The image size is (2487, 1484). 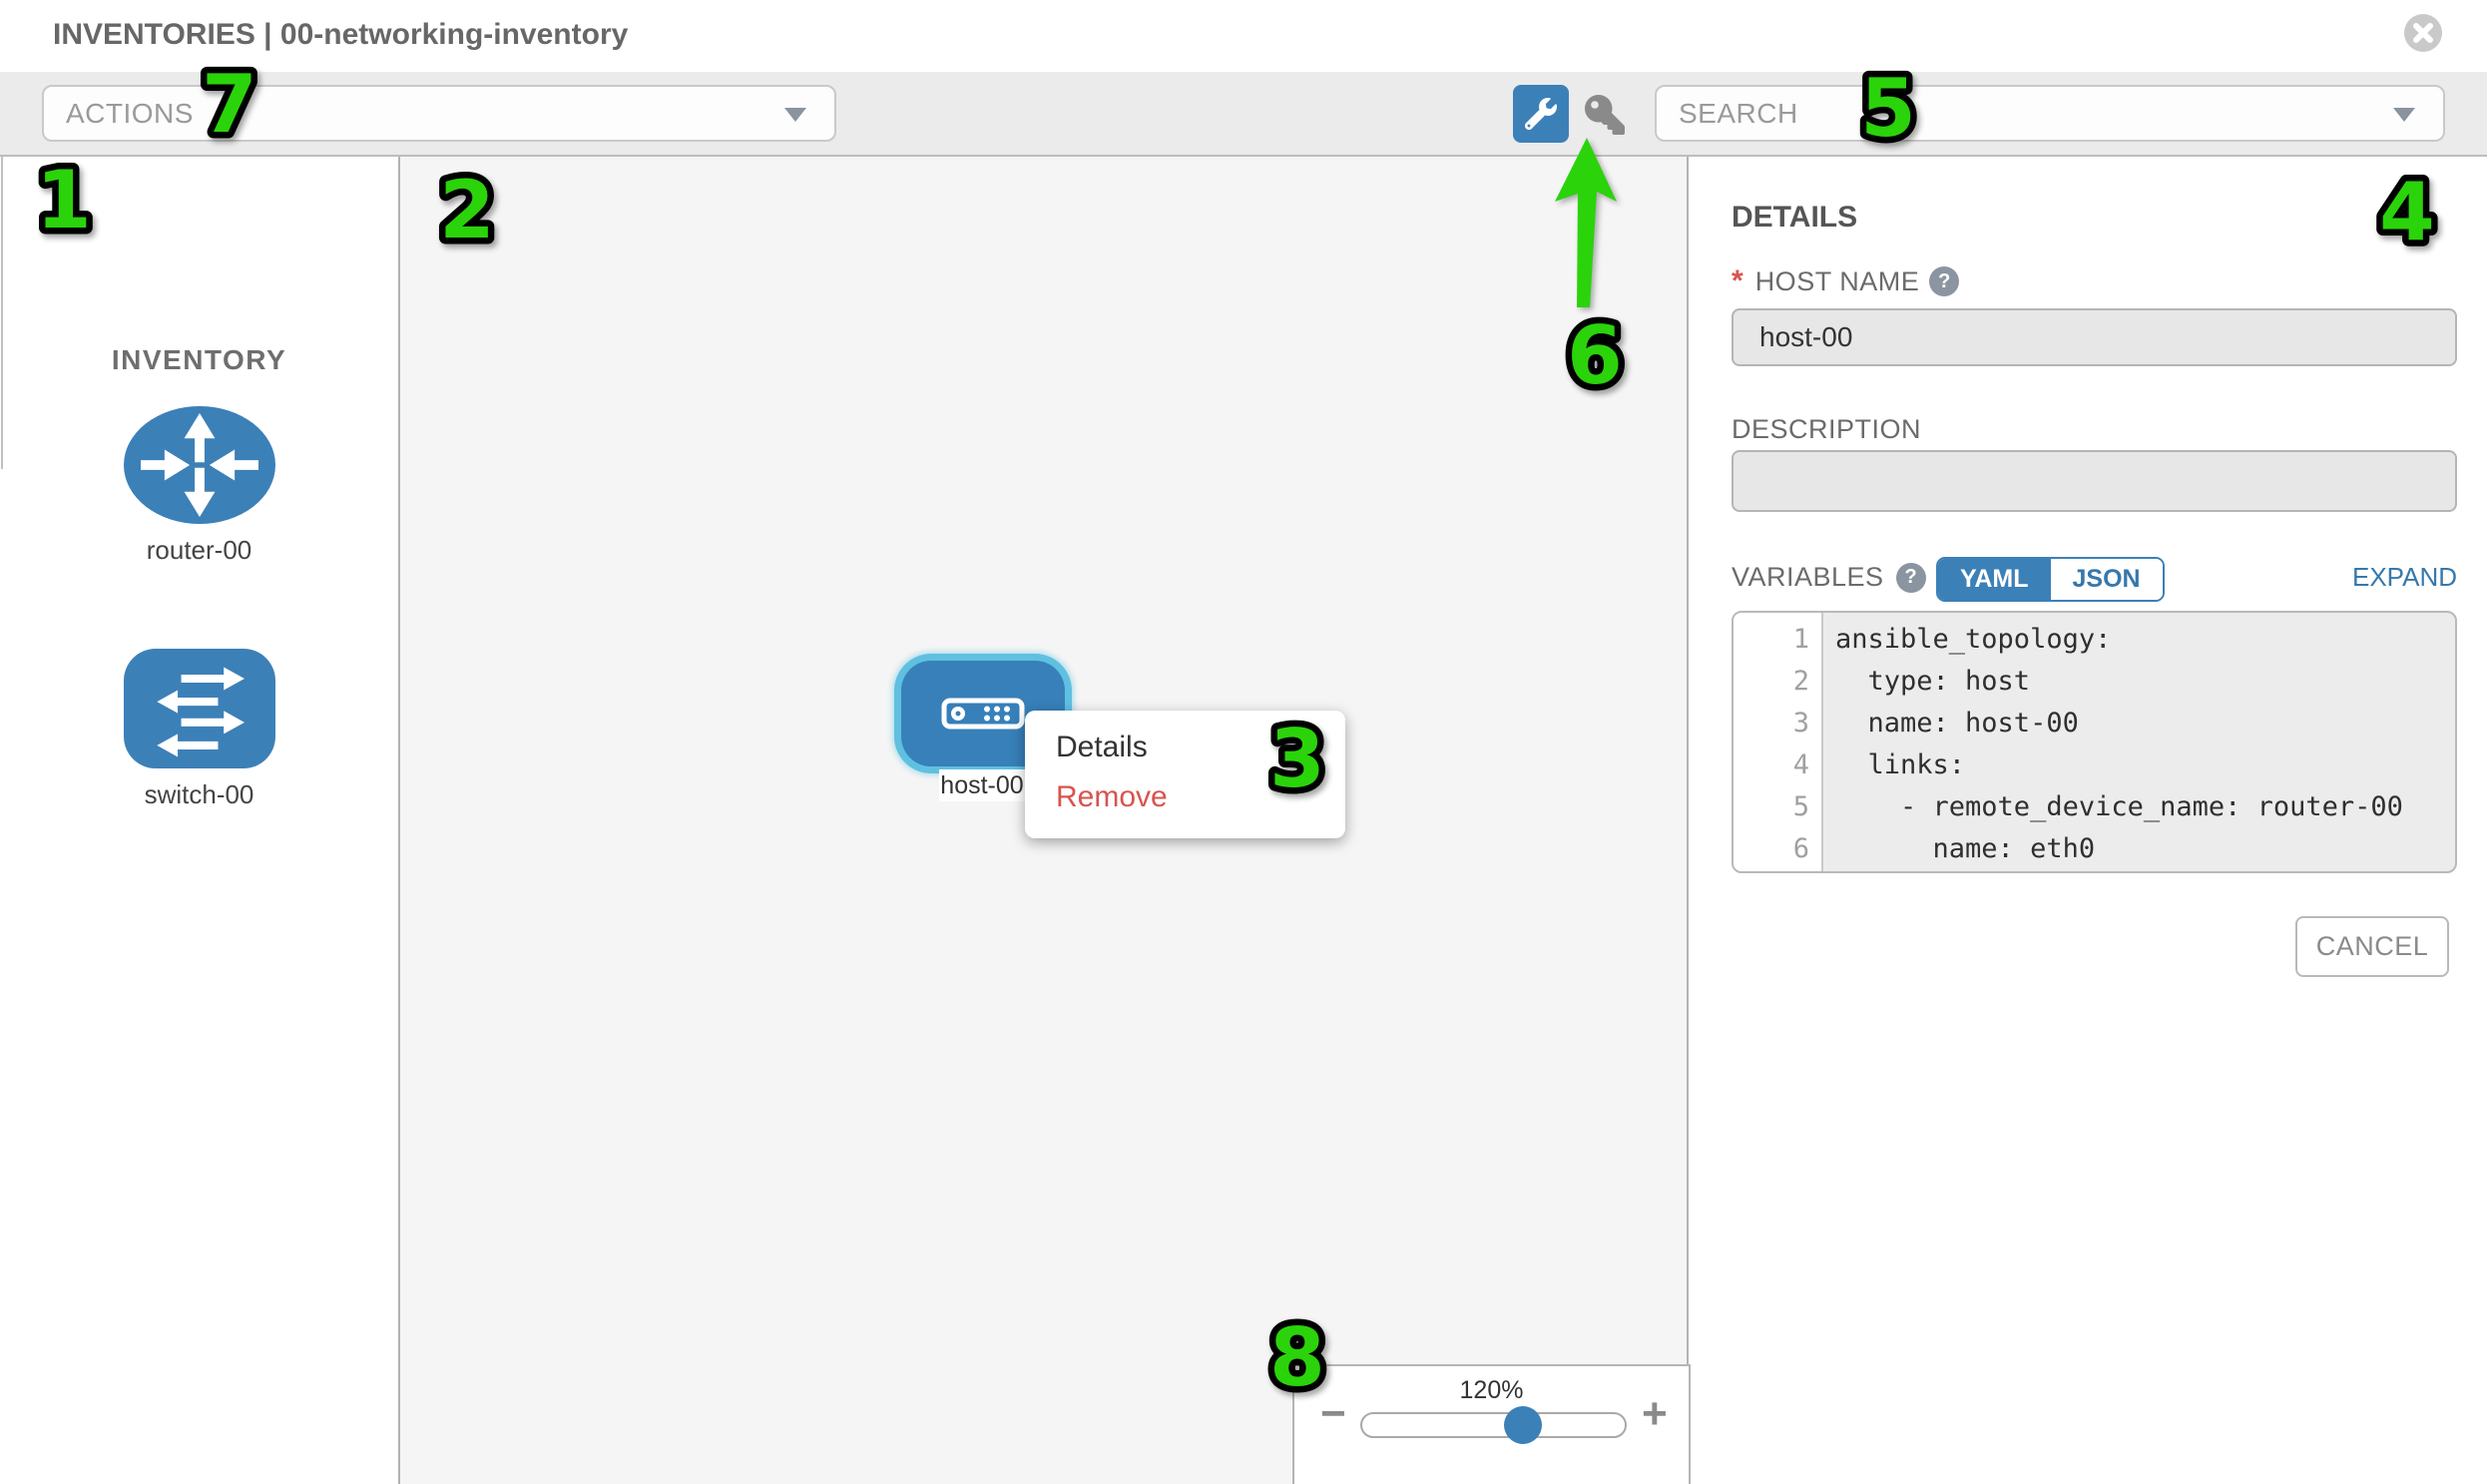 I want to click on page-title: INVENTORIES | 00-networking-inventory, so click(x=340, y=35).